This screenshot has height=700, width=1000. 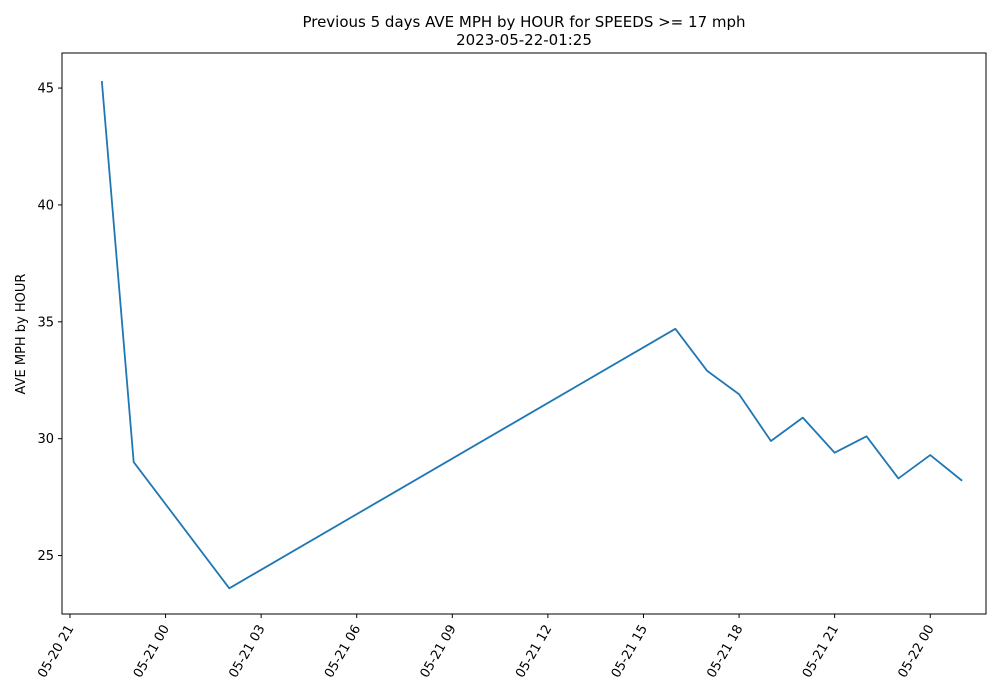 What do you see at coordinates (45, 205) in the screenshot?
I see `y-tick-label: 40` at bounding box center [45, 205].